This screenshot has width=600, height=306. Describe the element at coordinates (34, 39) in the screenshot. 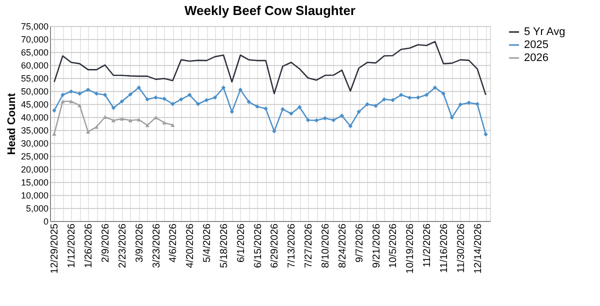

I see `y-tick-label: 70,000` at that location.